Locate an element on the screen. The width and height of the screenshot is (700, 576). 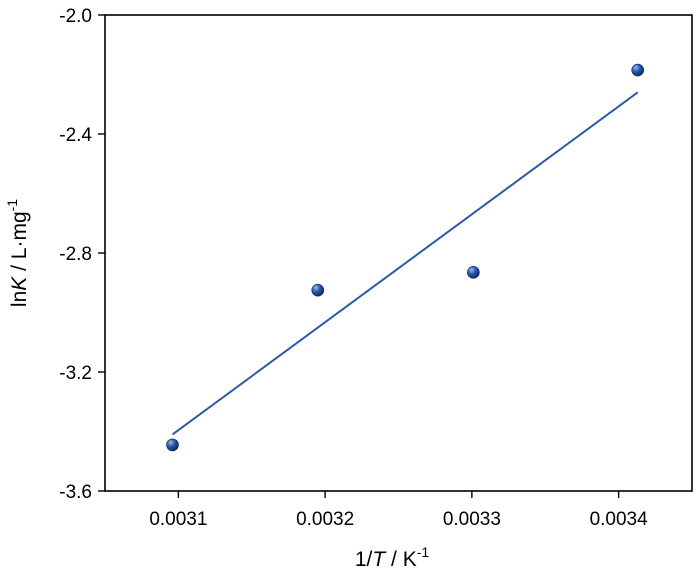
y-tick-label: -3.6 is located at coordinates (75, 492).